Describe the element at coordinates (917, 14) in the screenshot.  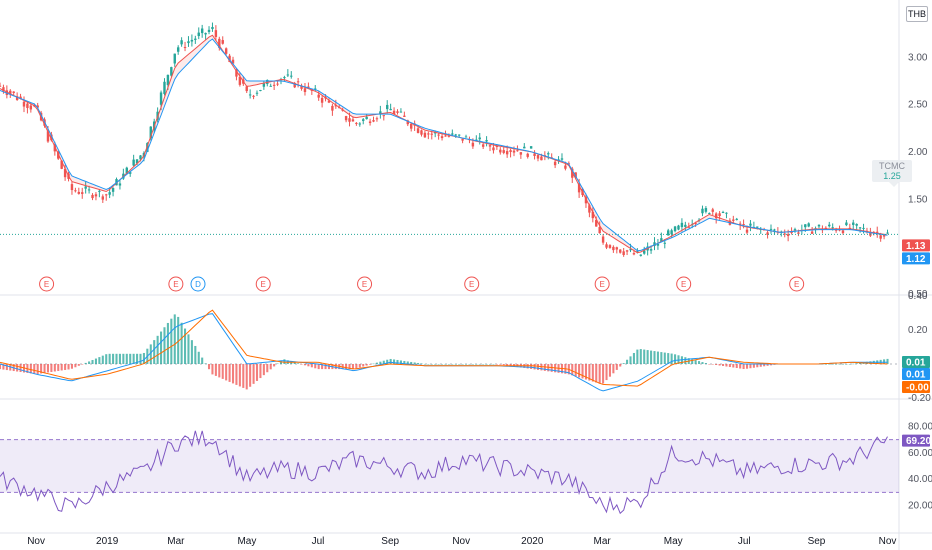
I see `currency-label: THB` at that location.